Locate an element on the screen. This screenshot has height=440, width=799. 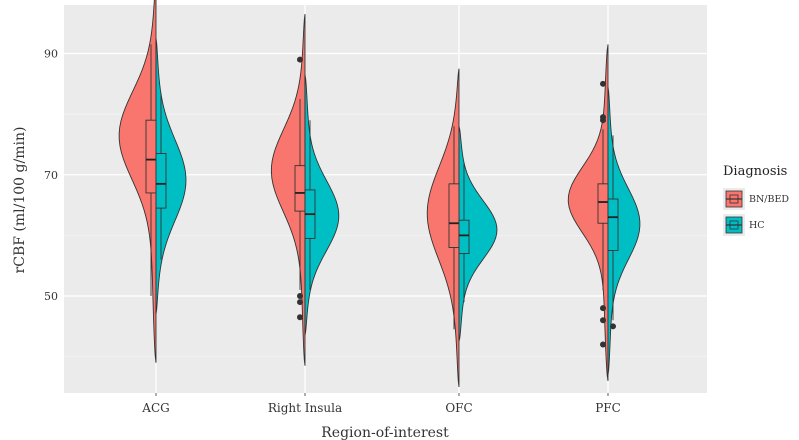
x-tick-label: OFC is located at coordinates (458, 408).